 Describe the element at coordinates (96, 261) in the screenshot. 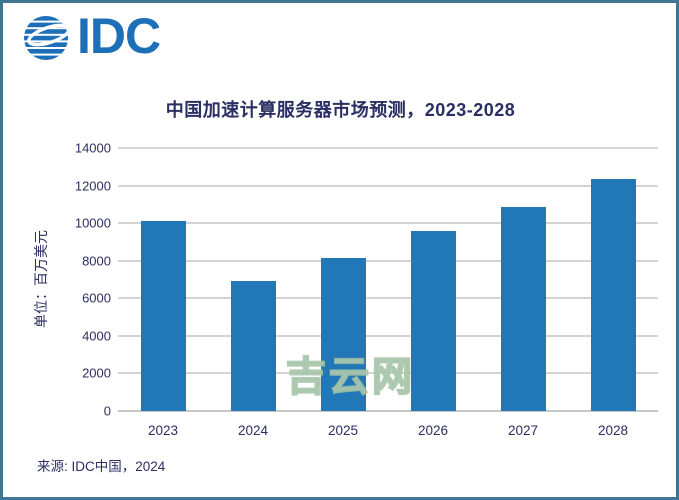

I see `y-tick-label-8000: 8000` at that location.